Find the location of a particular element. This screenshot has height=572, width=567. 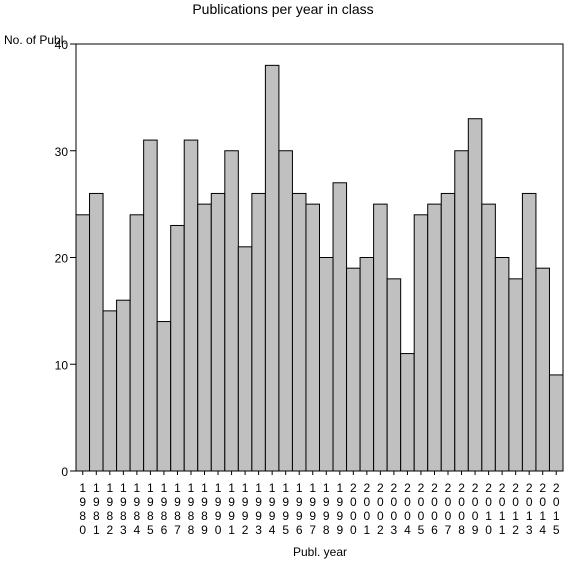

y-tick-label: 30 is located at coordinates (62, 152).